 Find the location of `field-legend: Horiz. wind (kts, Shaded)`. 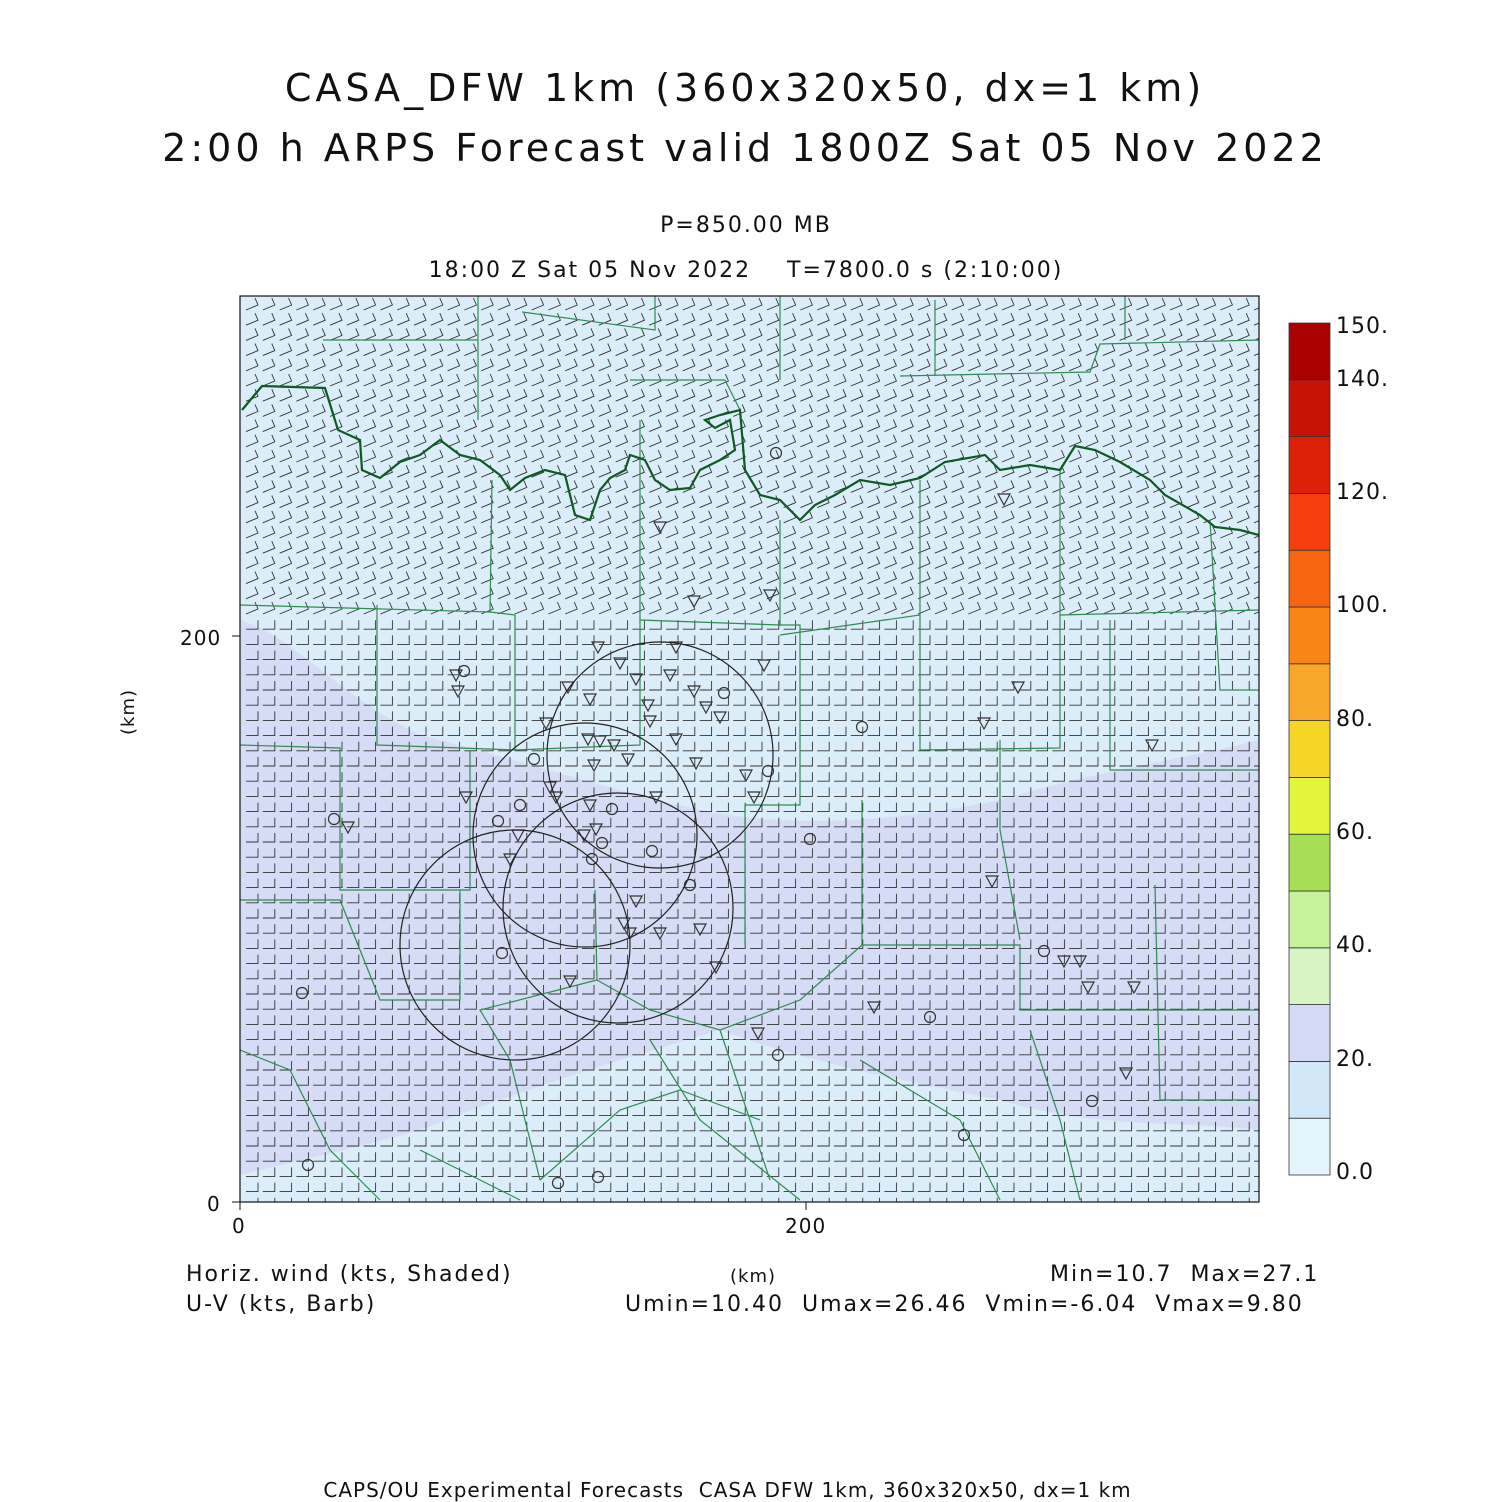

field-legend: Horiz. wind (kts, Shaded) is located at coordinates (349, 1274).